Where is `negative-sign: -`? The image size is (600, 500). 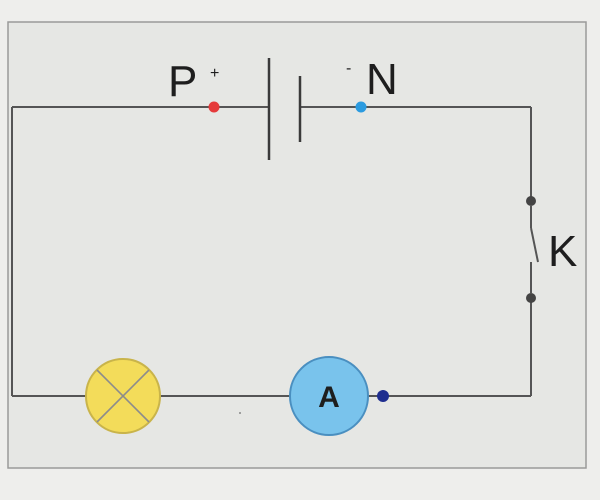 negative-sign: - is located at coordinates (348, 68).